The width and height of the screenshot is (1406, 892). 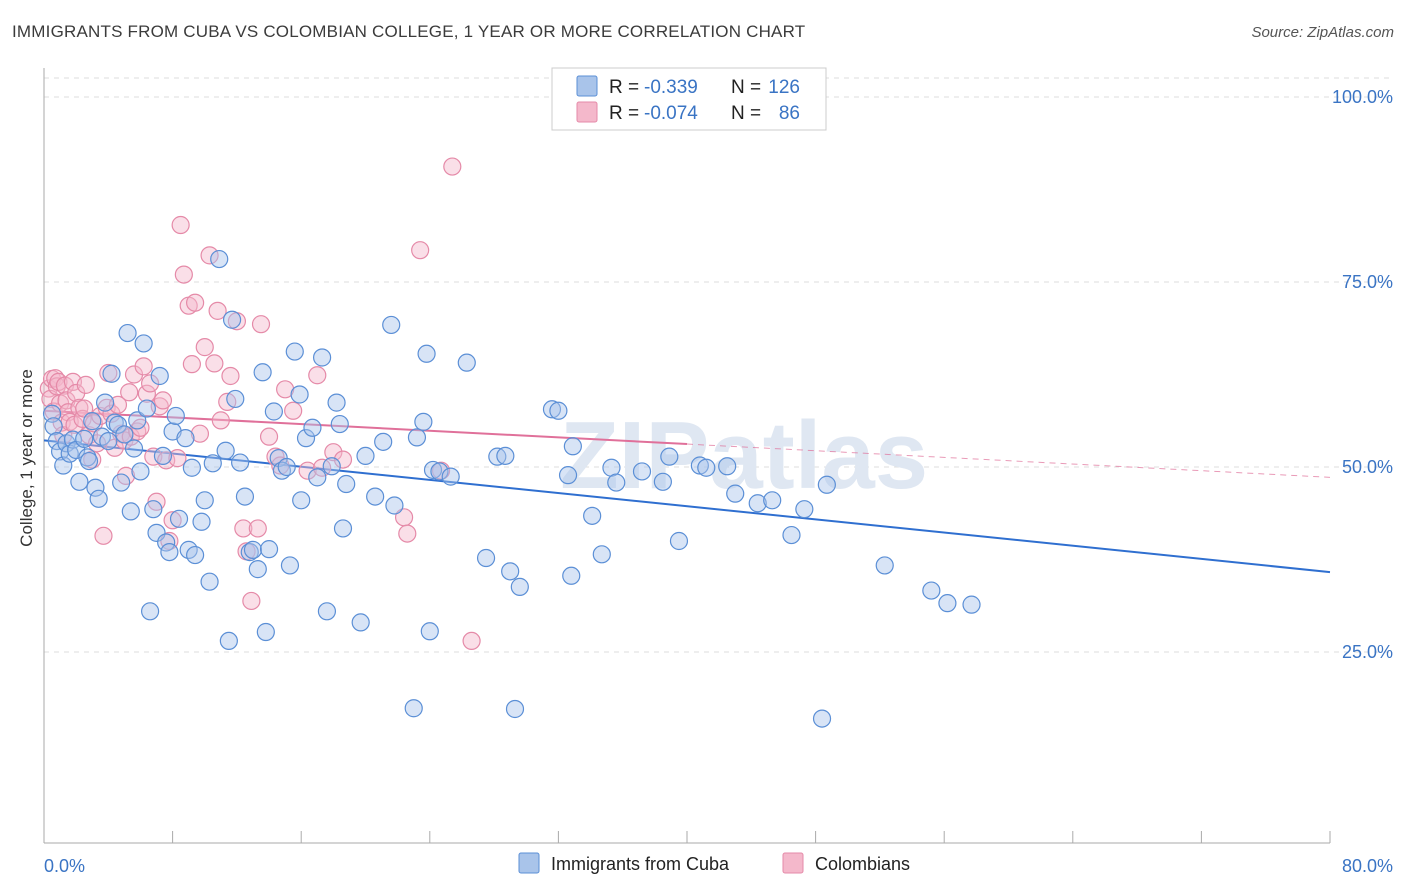 What do you see at coordinates (784, 87) in the screenshot?
I see `legend-n-value-cuba: 126` at bounding box center [784, 87].